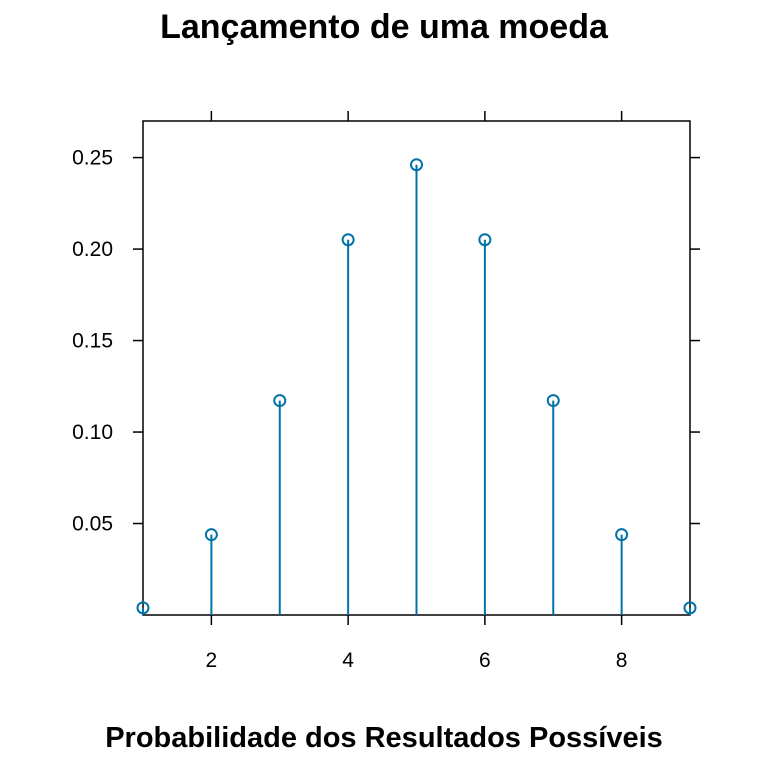 The image size is (768, 768). I want to click on x-axis-label: Probabilidade dos Resultados Possíveis, so click(384, 738).